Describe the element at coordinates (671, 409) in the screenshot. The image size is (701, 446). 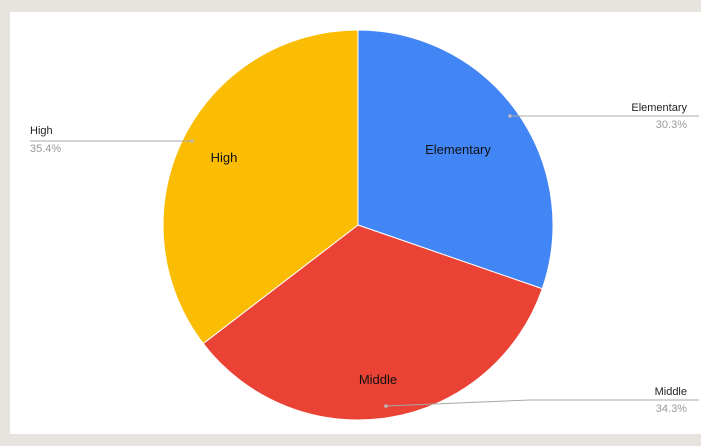
I see `callout-percent-middle: 34.3%` at that location.